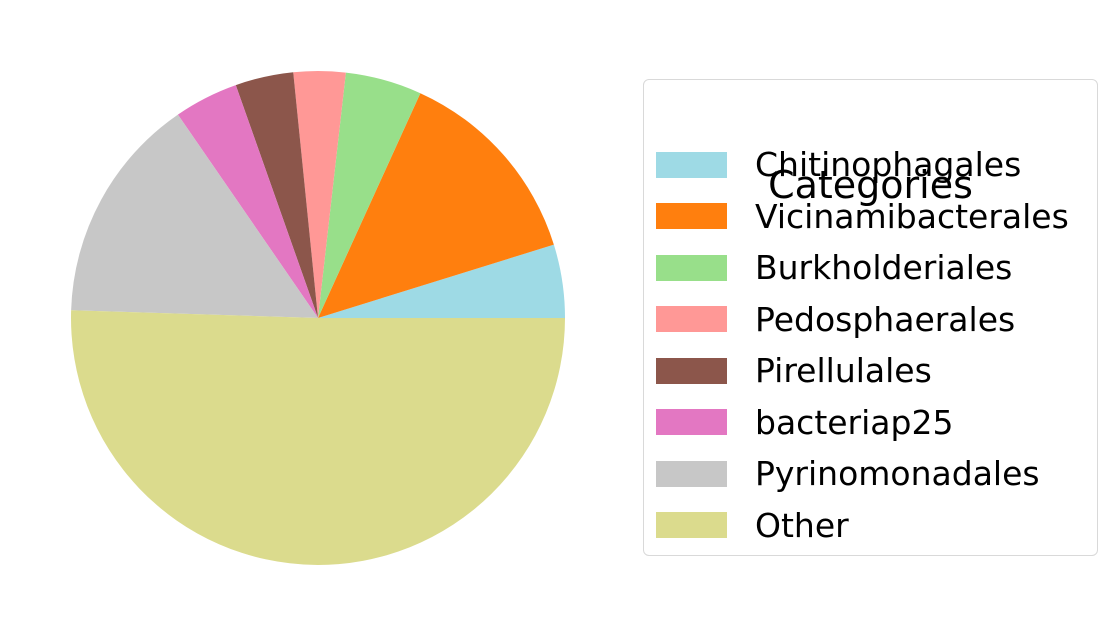  Describe the element at coordinates (912, 216) in the screenshot. I see `legend-label: Vicinamibacterales` at that location.